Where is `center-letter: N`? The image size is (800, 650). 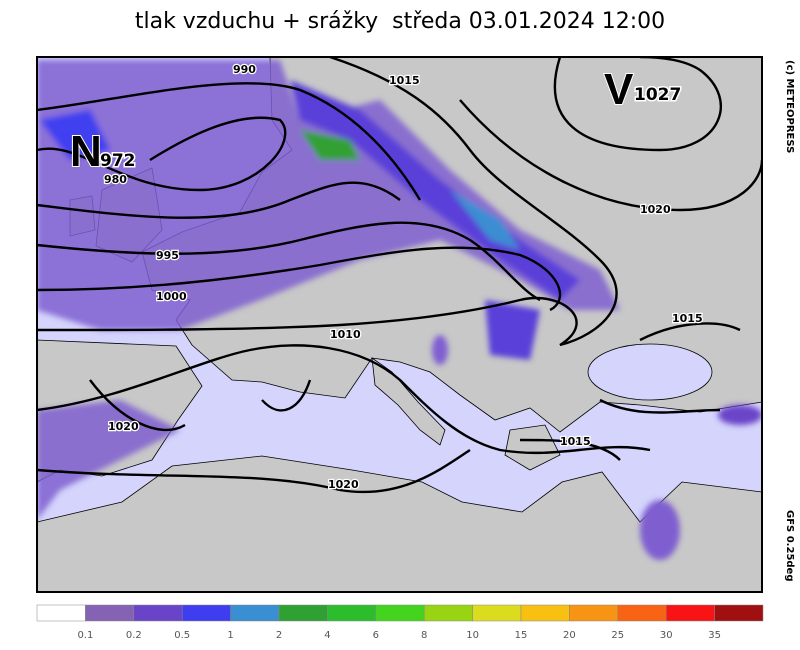
center-letter: N is located at coordinates (86, 151).